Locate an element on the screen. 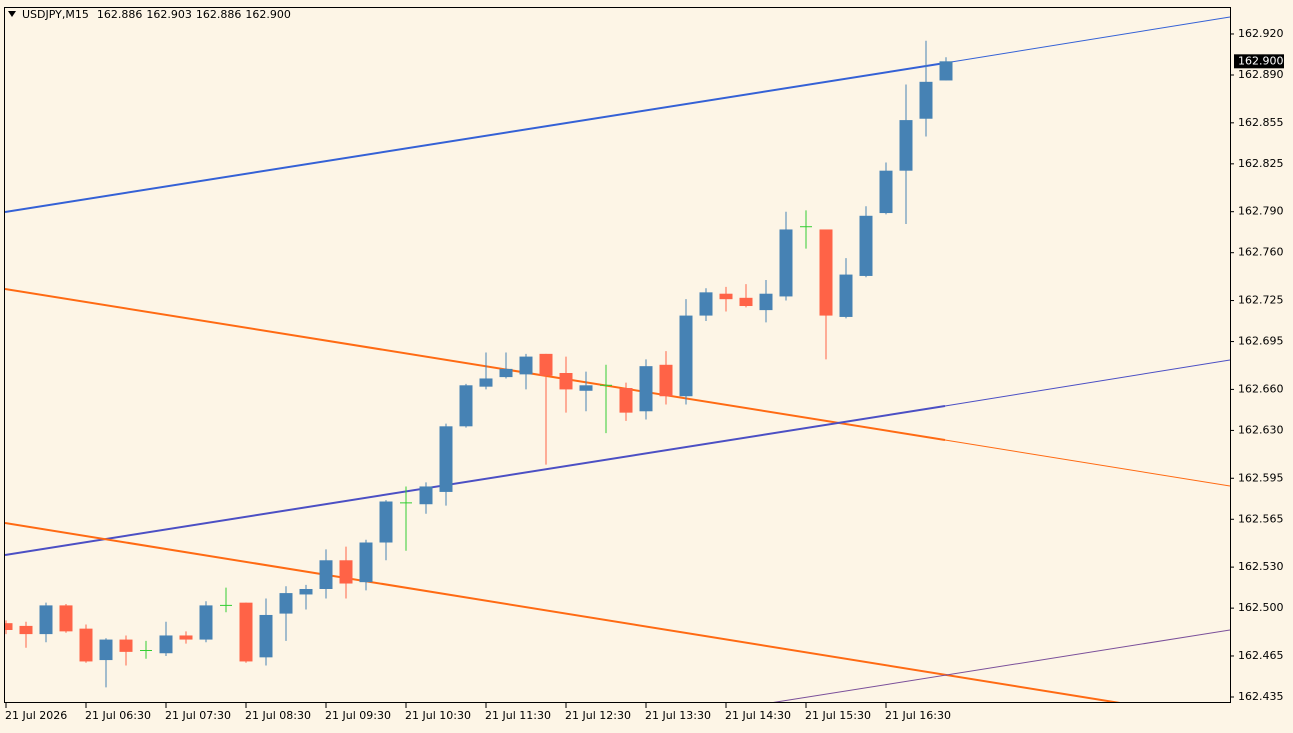 The image size is (1293, 733). x-tick-label: 21 Jul 13:30 is located at coordinates (678, 715).